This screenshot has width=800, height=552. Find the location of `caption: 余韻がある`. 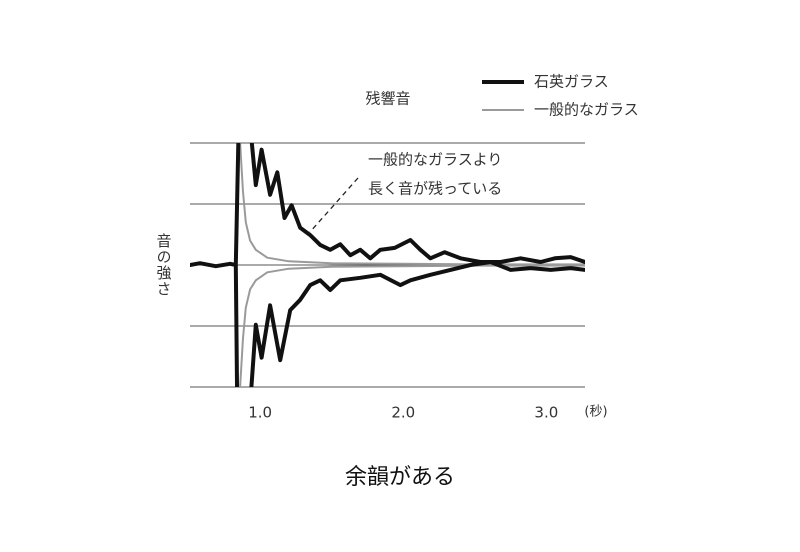

caption: 余韻がある is located at coordinates (400, 477).